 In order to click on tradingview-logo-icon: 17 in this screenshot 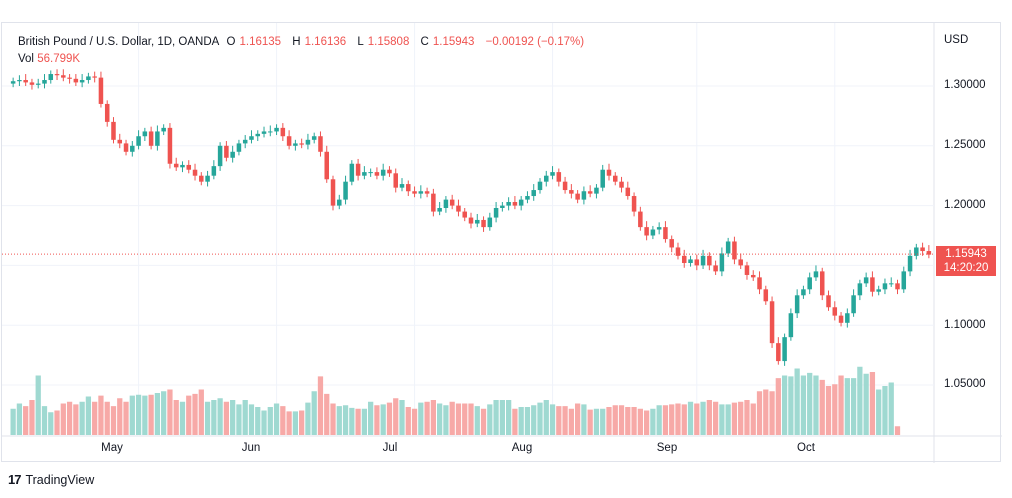, I will do `click(15, 479)`.